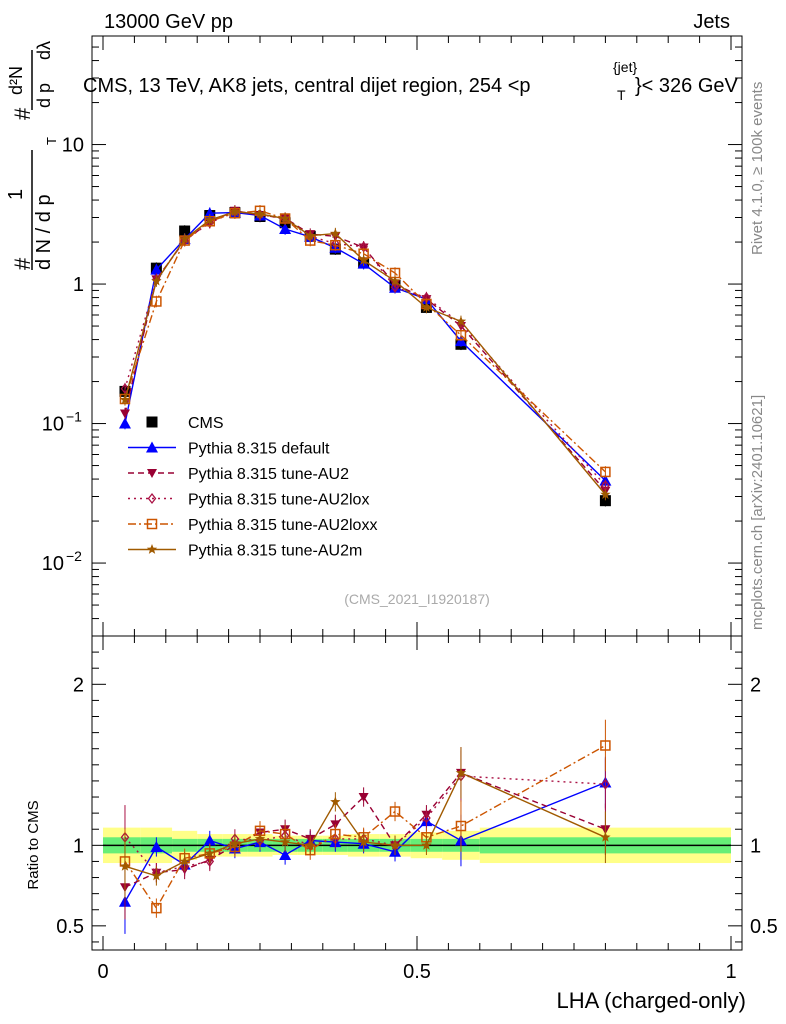 Image resolution: width=786 pixels, height=1024 pixels. What do you see at coordinates (124, 414) in the screenshot?
I see `data-point-AU2` at bounding box center [124, 414].